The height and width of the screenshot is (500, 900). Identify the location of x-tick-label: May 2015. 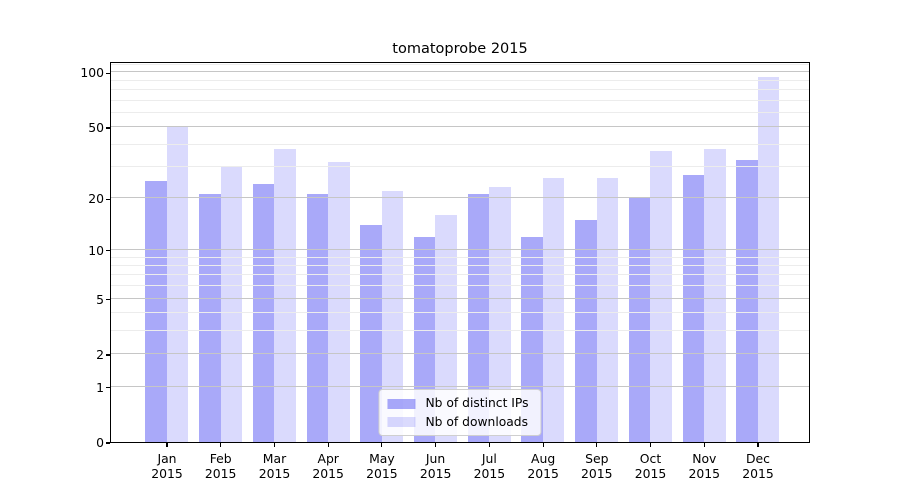
(382, 466).